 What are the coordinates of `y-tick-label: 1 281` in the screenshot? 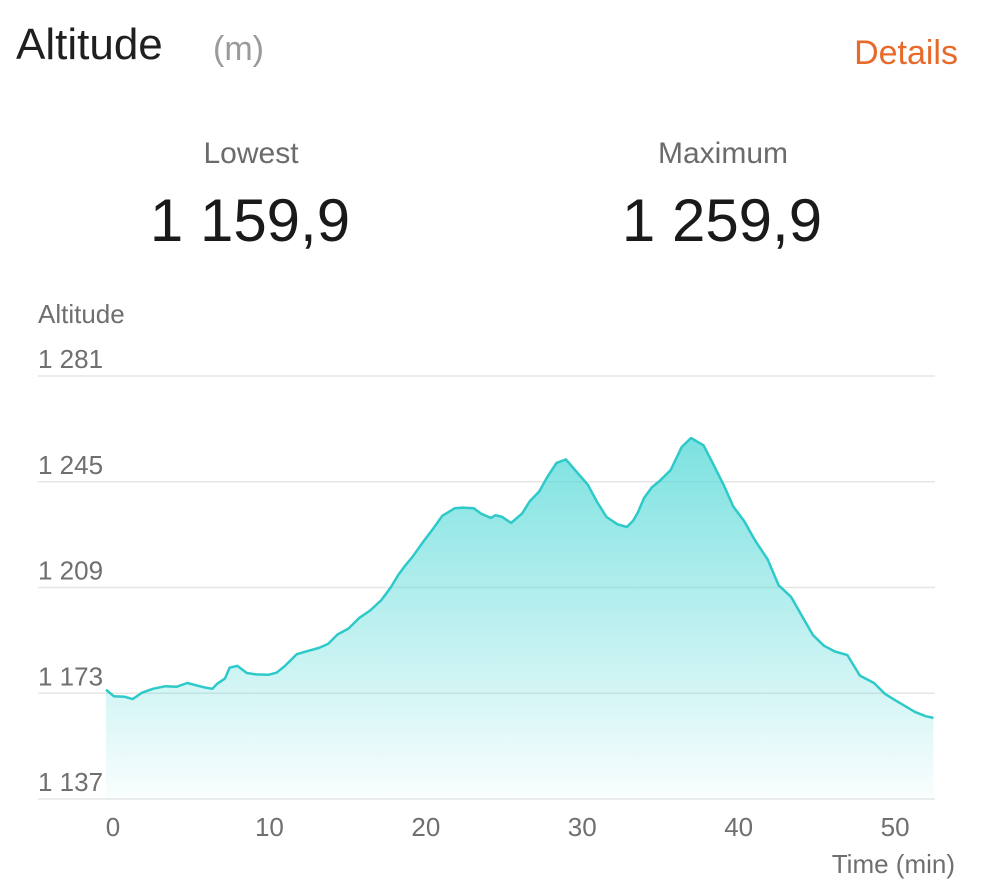 It's located at (70, 359).